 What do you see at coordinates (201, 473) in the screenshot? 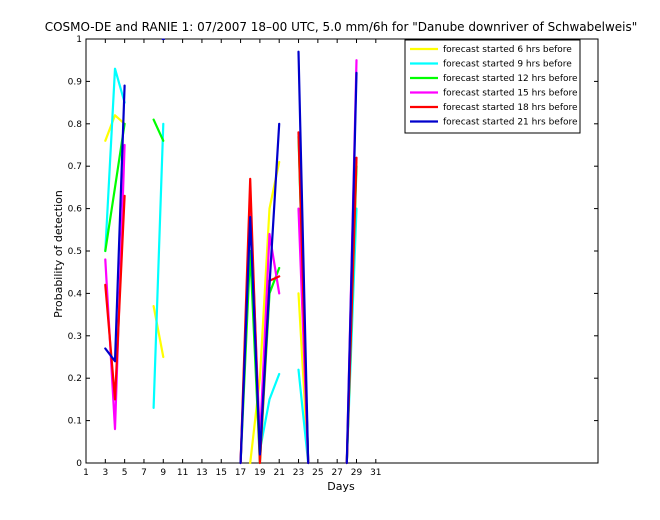
I see `x-tick-label: 13` at bounding box center [201, 473].